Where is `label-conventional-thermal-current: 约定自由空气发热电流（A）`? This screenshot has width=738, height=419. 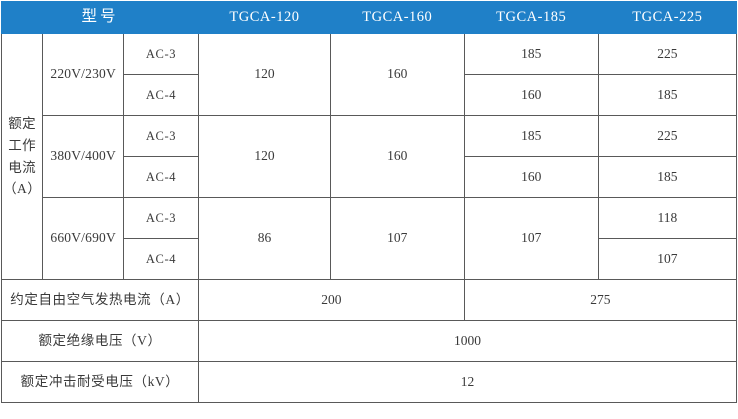
label-conventional-thermal-current: 约定自由空气发热电流（A） is located at coordinates (100, 300).